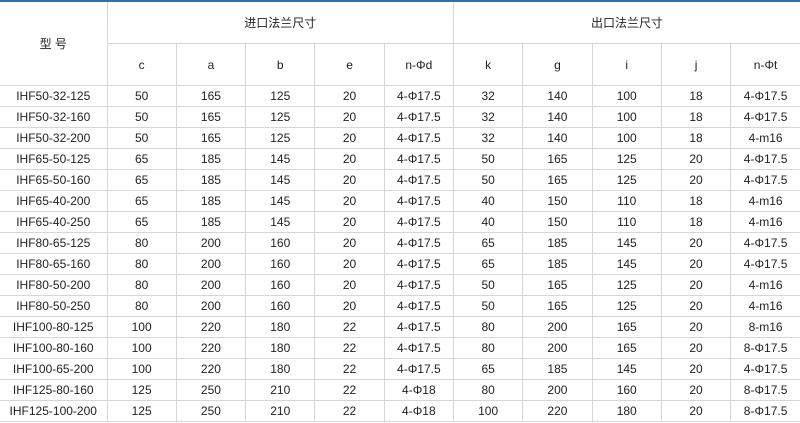 Image resolution: width=800 pixels, height=423 pixels. What do you see at coordinates (765, 348) in the screenshot?
I see `value-cell: 8-Φ17.5` at bounding box center [765, 348].